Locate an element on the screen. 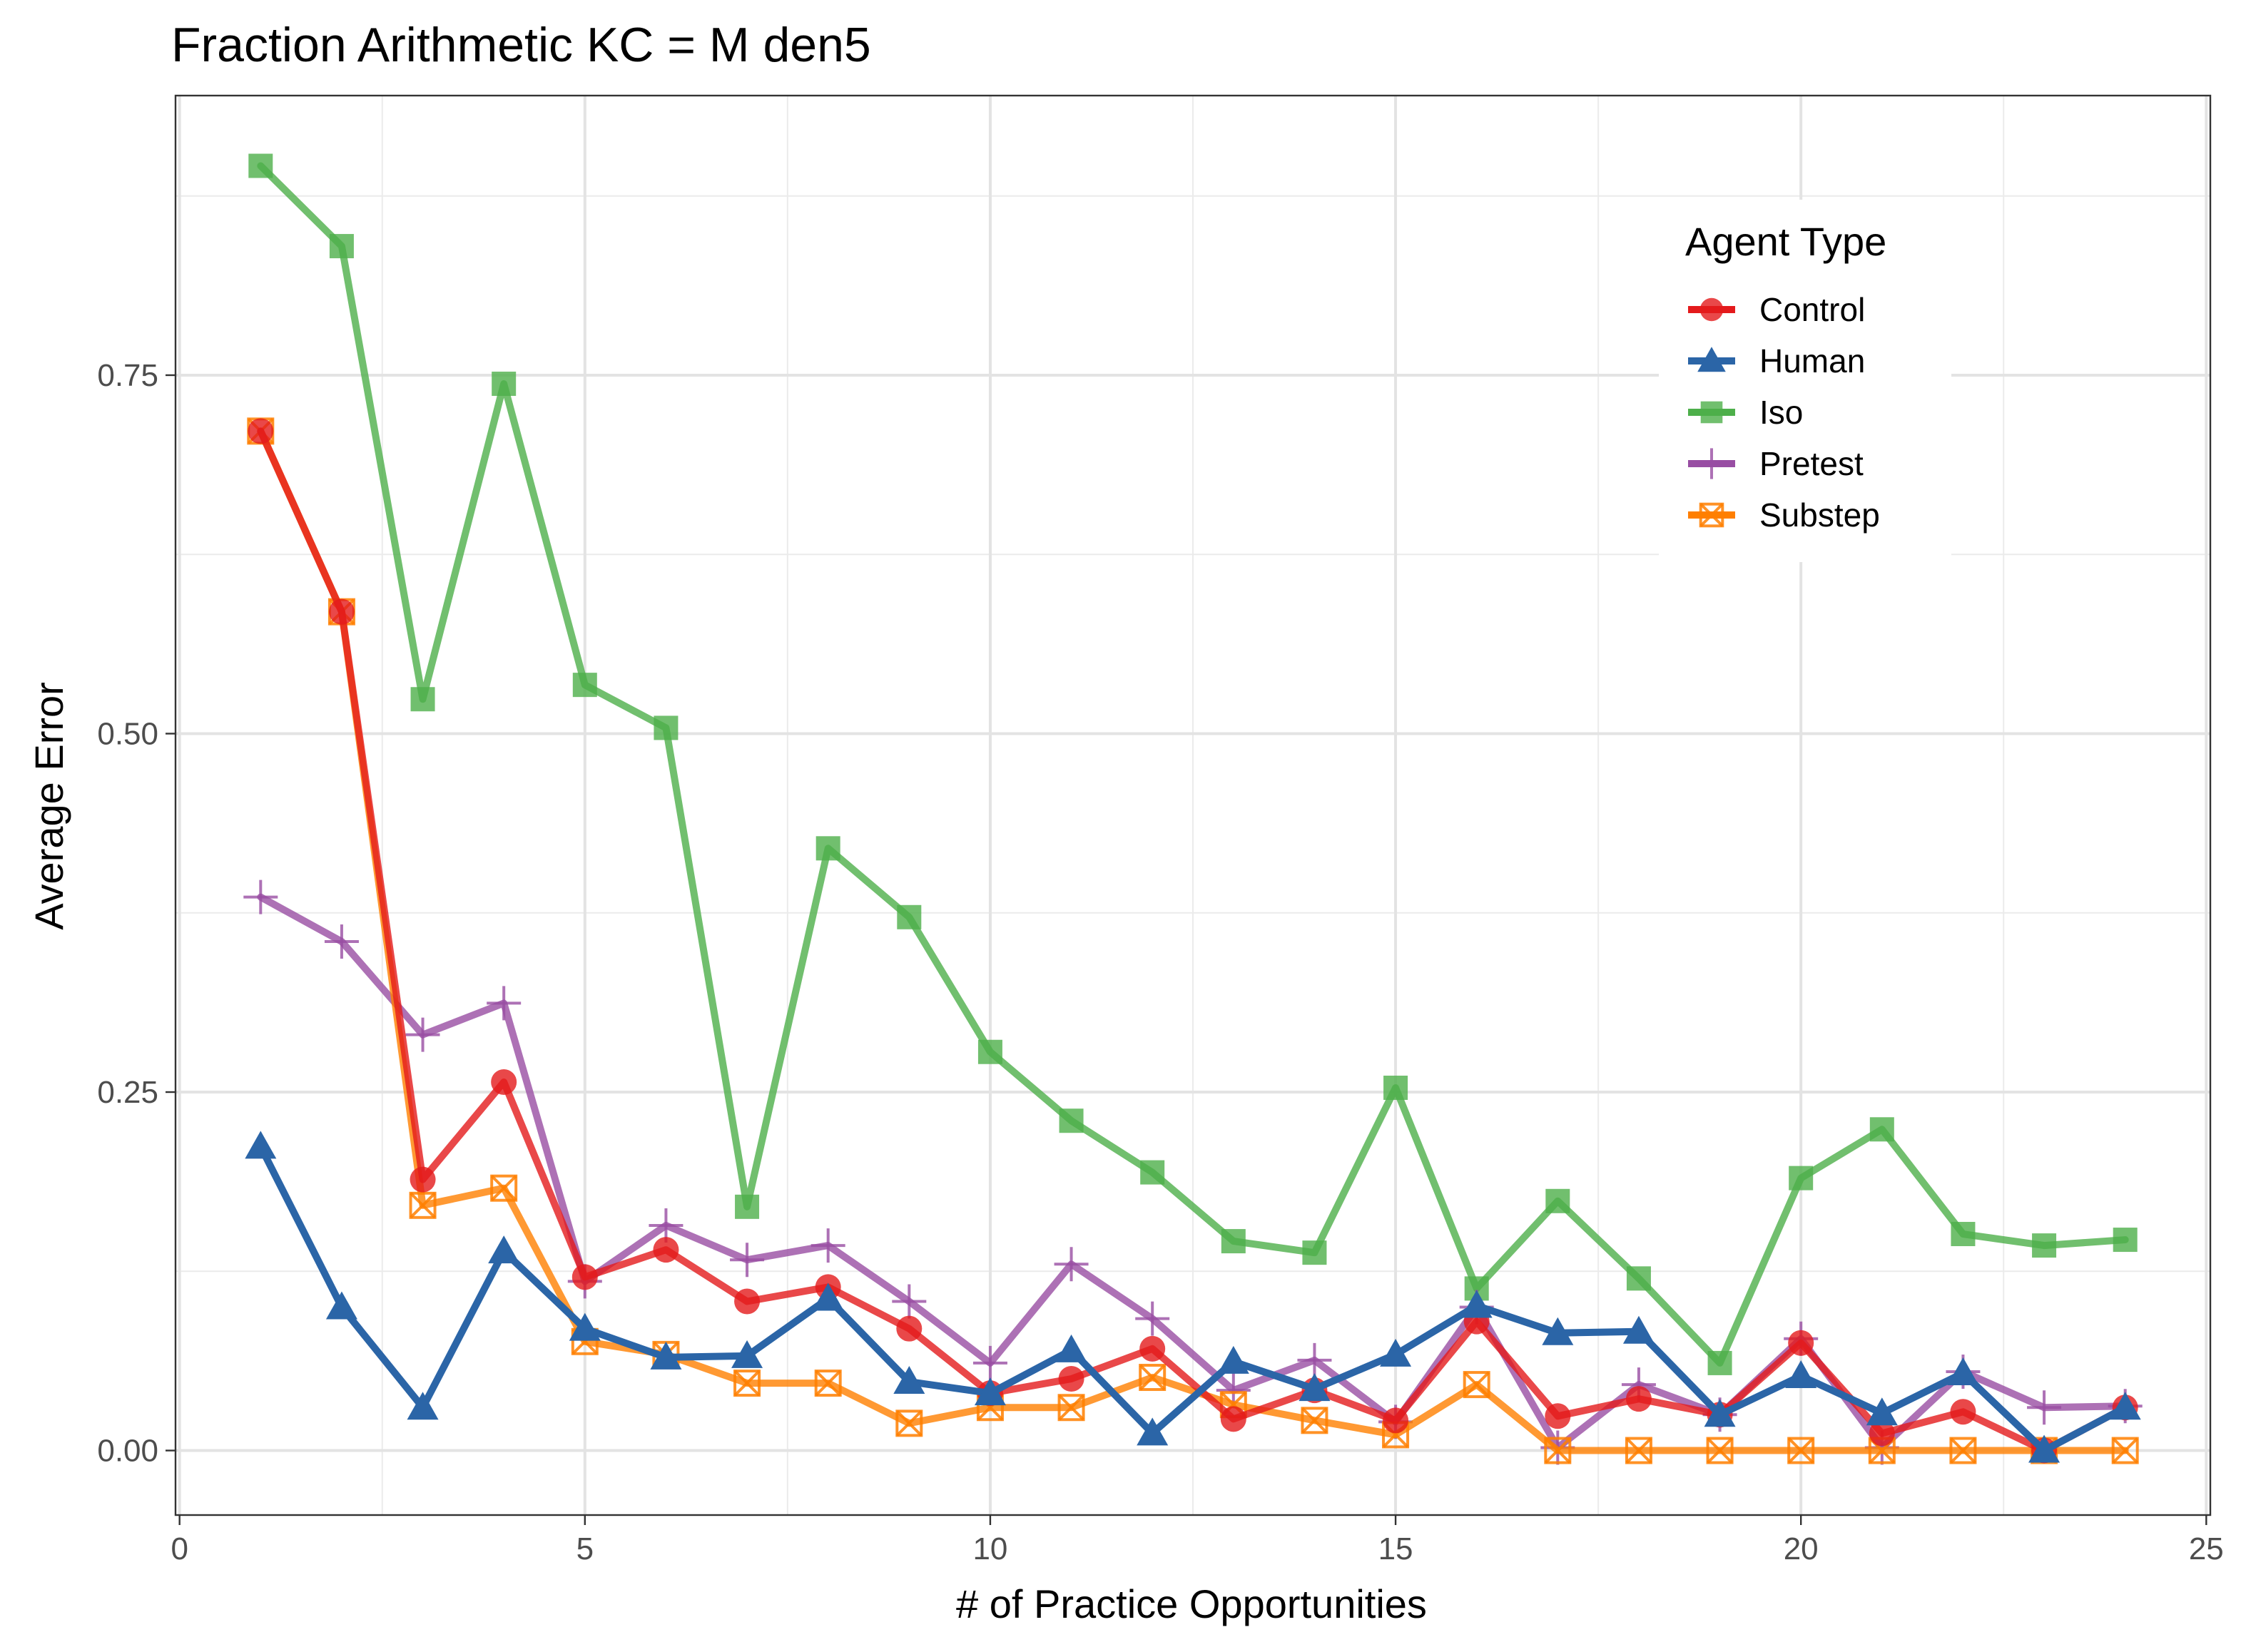 The width and height of the screenshot is (2241, 1652). y-tick-label: 0.50 is located at coordinates (128, 733).